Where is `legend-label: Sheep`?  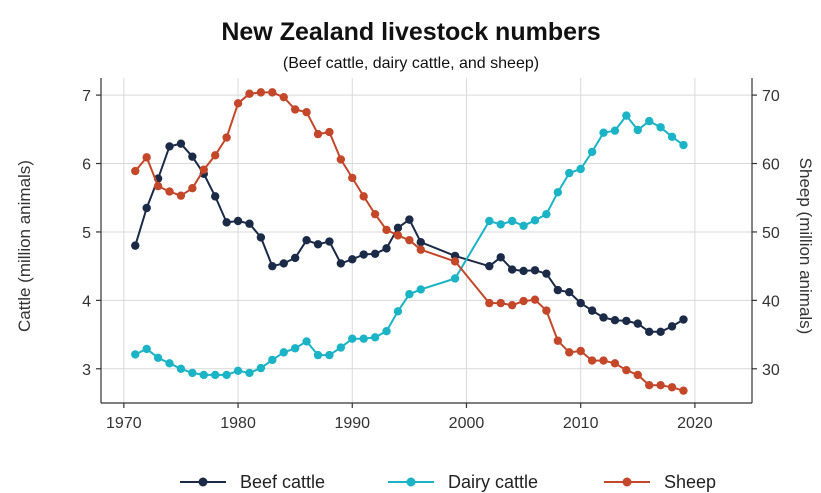 legend-label: Sheep is located at coordinates (690, 482).